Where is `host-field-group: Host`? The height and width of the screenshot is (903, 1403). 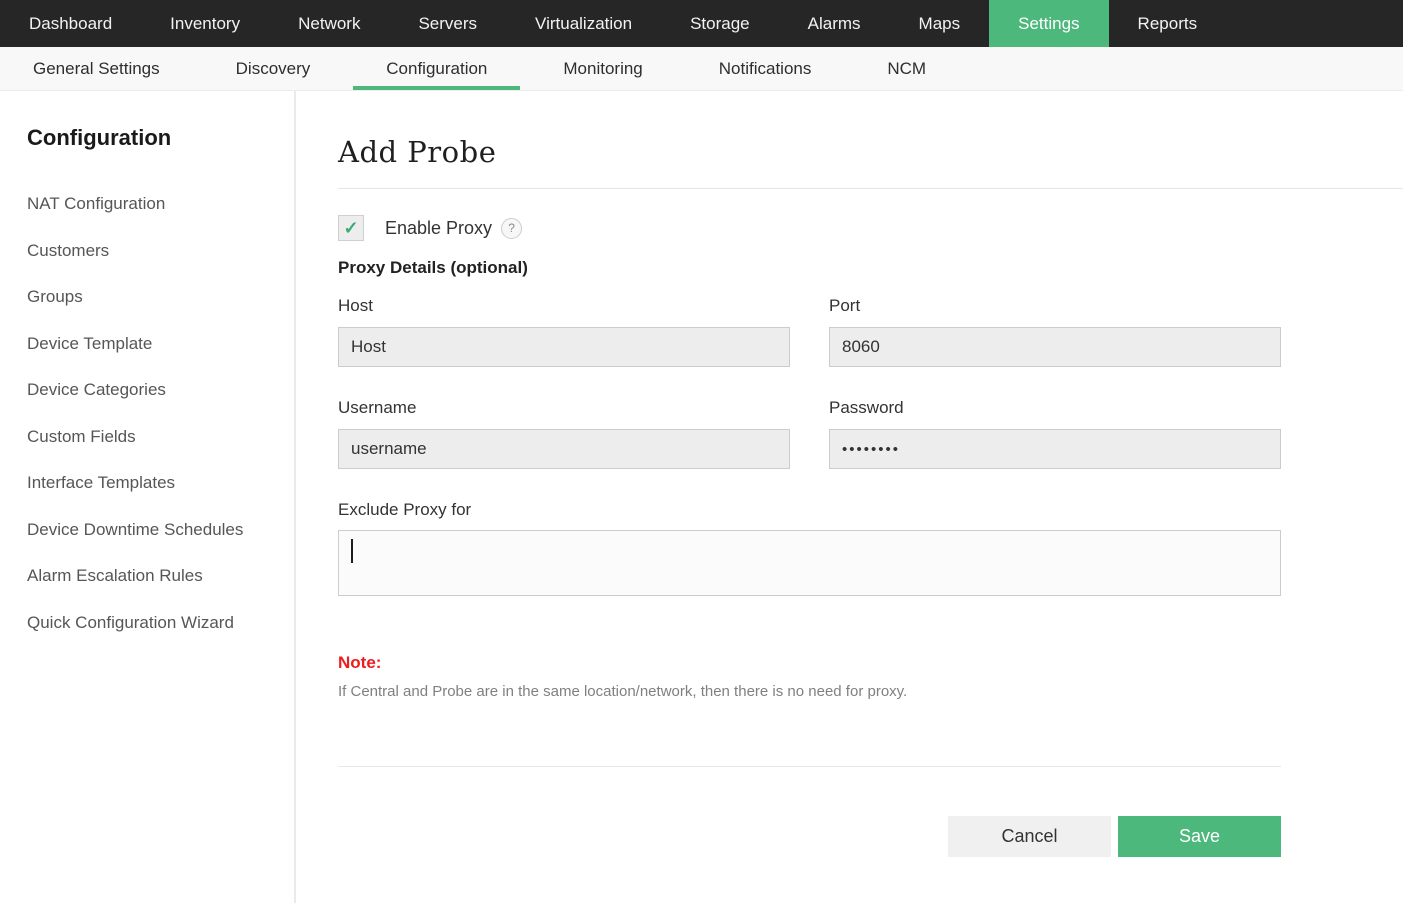
host-field-group: Host is located at coordinates (564, 331).